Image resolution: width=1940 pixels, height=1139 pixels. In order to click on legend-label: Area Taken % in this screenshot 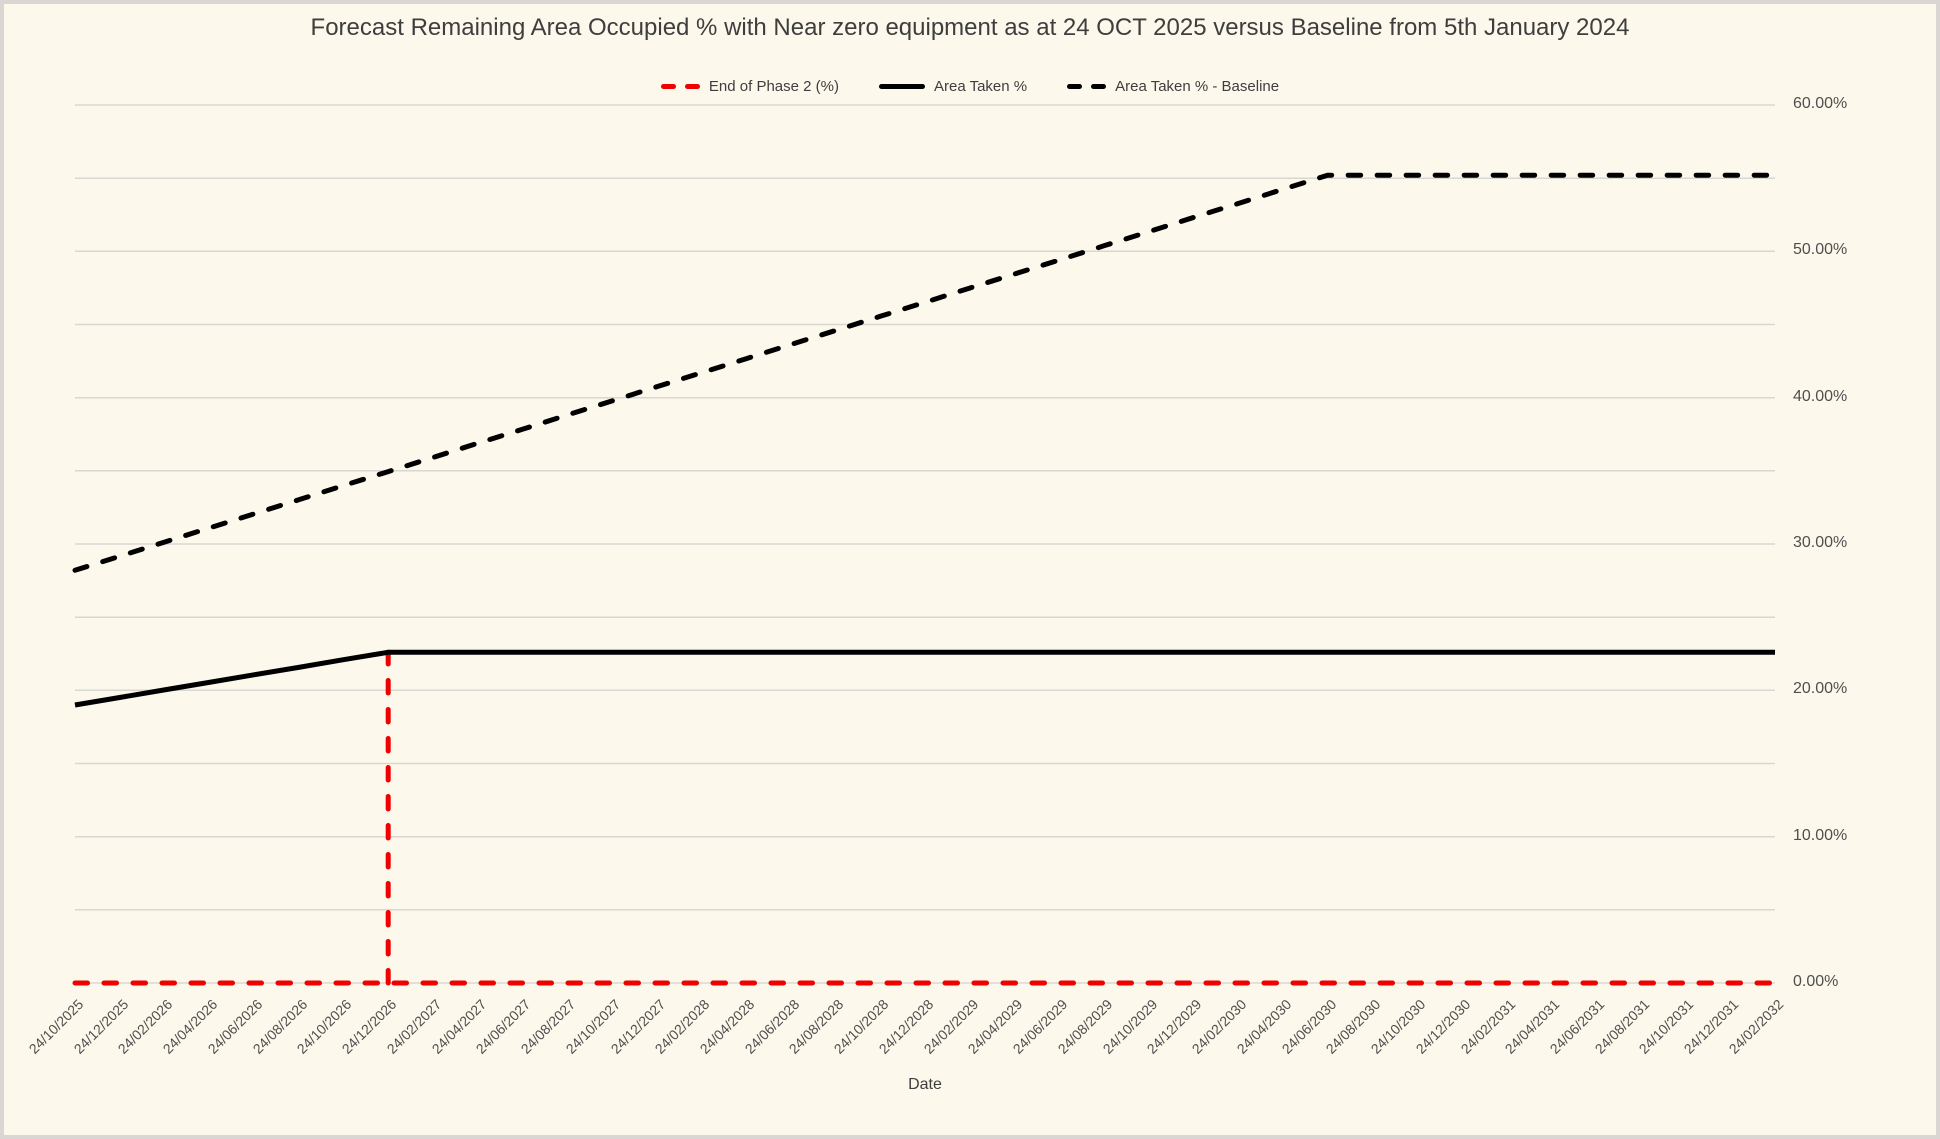, I will do `click(980, 86)`.